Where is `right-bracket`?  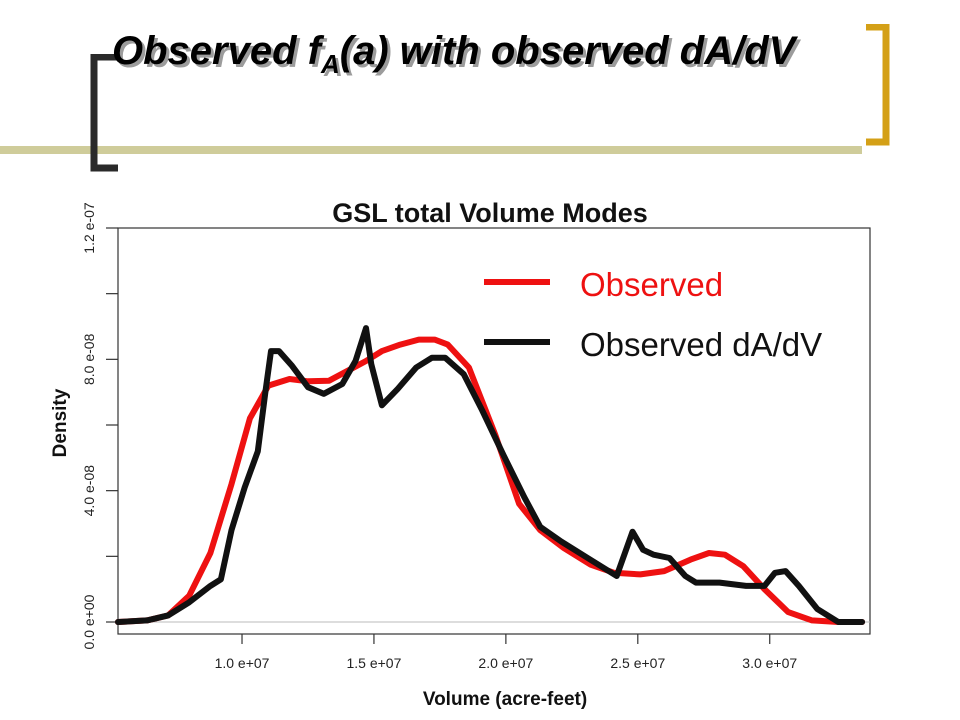 right-bracket is located at coordinates (878, 85).